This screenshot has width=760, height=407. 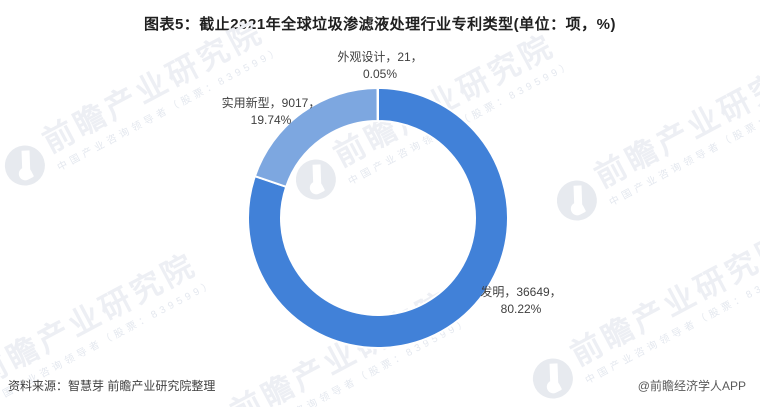 I want to click on data-source-note: 资料来源：智慧芽 前瞻产业研究院整理, so click(x=112, y=386).